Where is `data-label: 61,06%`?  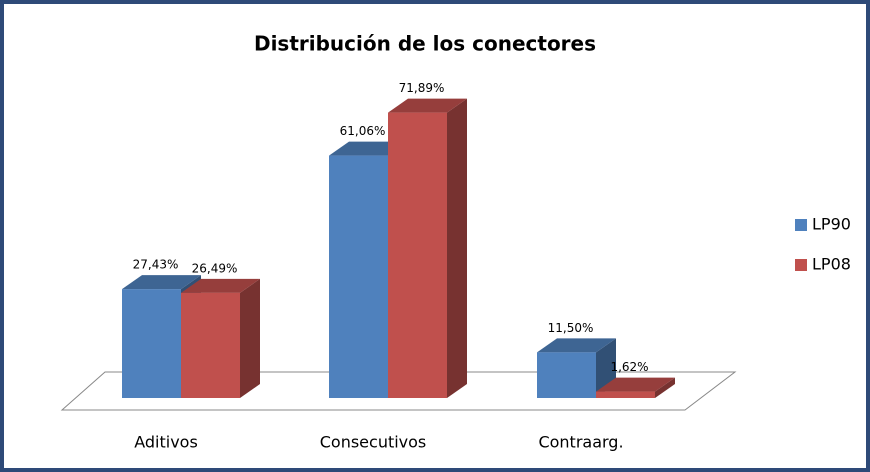 data-label: 61,06% is located at coordinates (363, 131).